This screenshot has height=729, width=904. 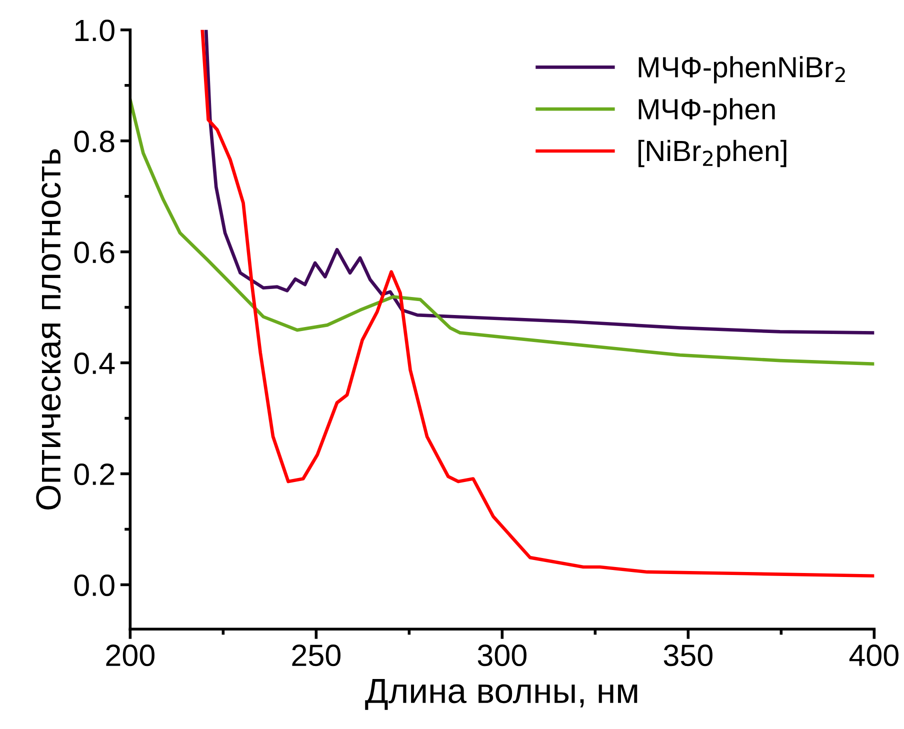 What do you see at coordinates (316, 655) in the screenshot?
I see `x-tick-label: 250` at bounding box center [316, 655].